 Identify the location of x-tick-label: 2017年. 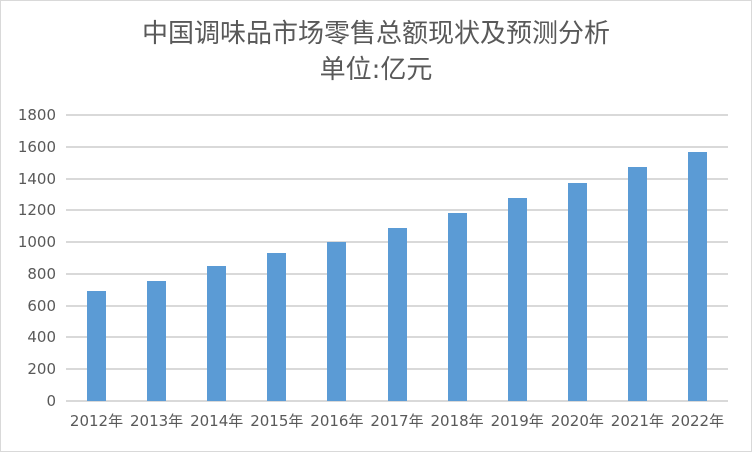
(397, 421).